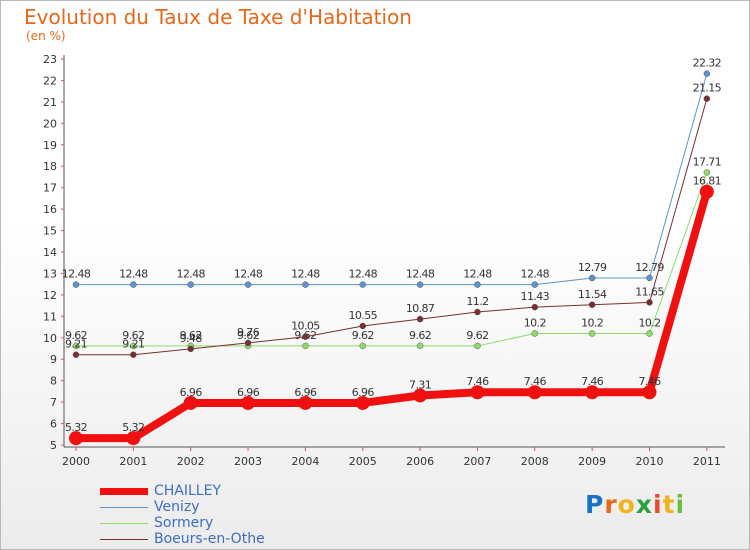 The height and width of the screenshot is (550, 750). What do you see at coordinates (209, 539) in the screenshot?
I see `legend-label: Boeurs-en-Othe` at bounding box center [209, 539].